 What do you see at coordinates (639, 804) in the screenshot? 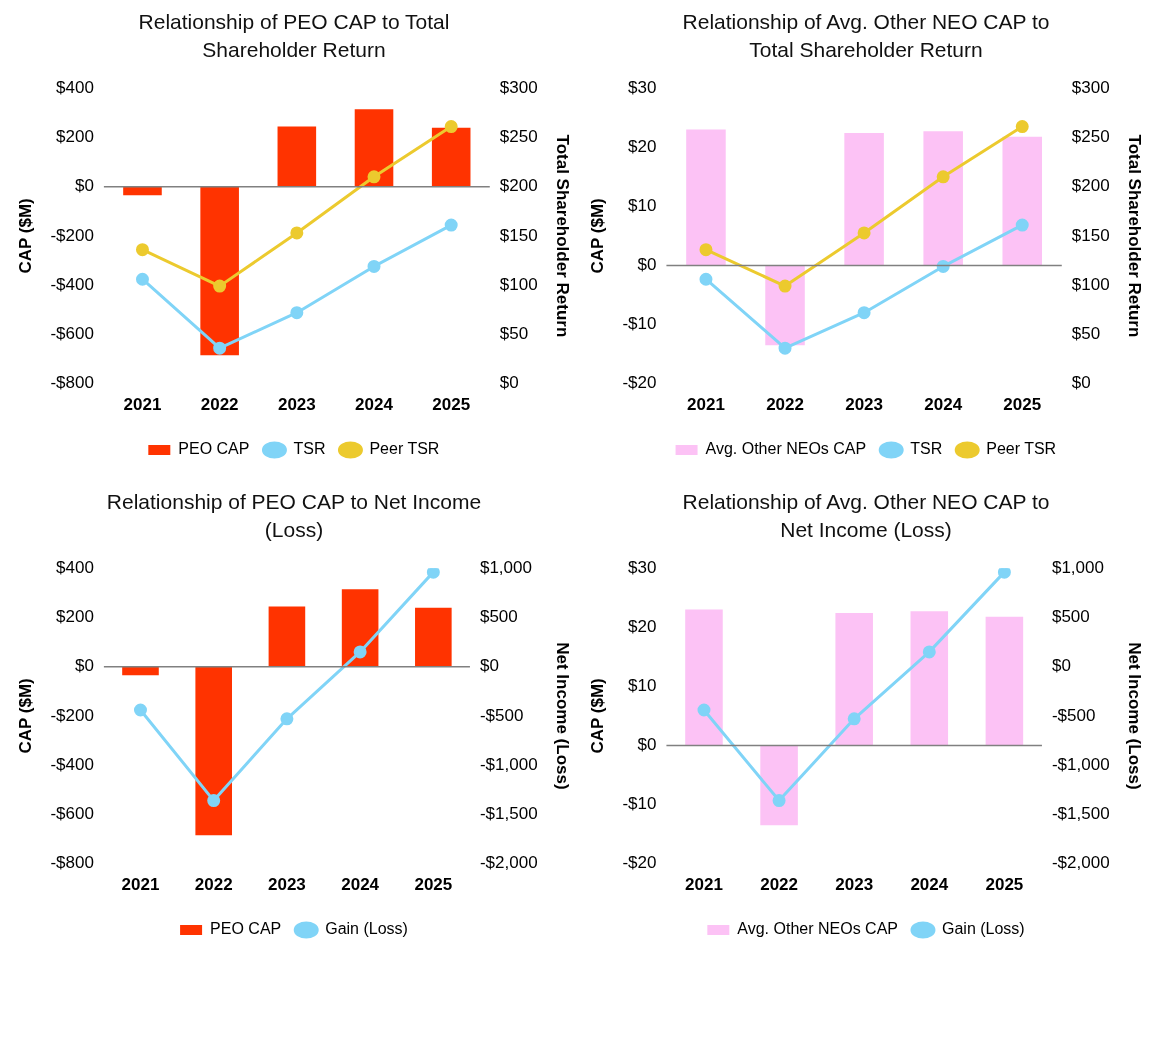
I see `y-tick-label: -$10` at bounding box center [639, 804].